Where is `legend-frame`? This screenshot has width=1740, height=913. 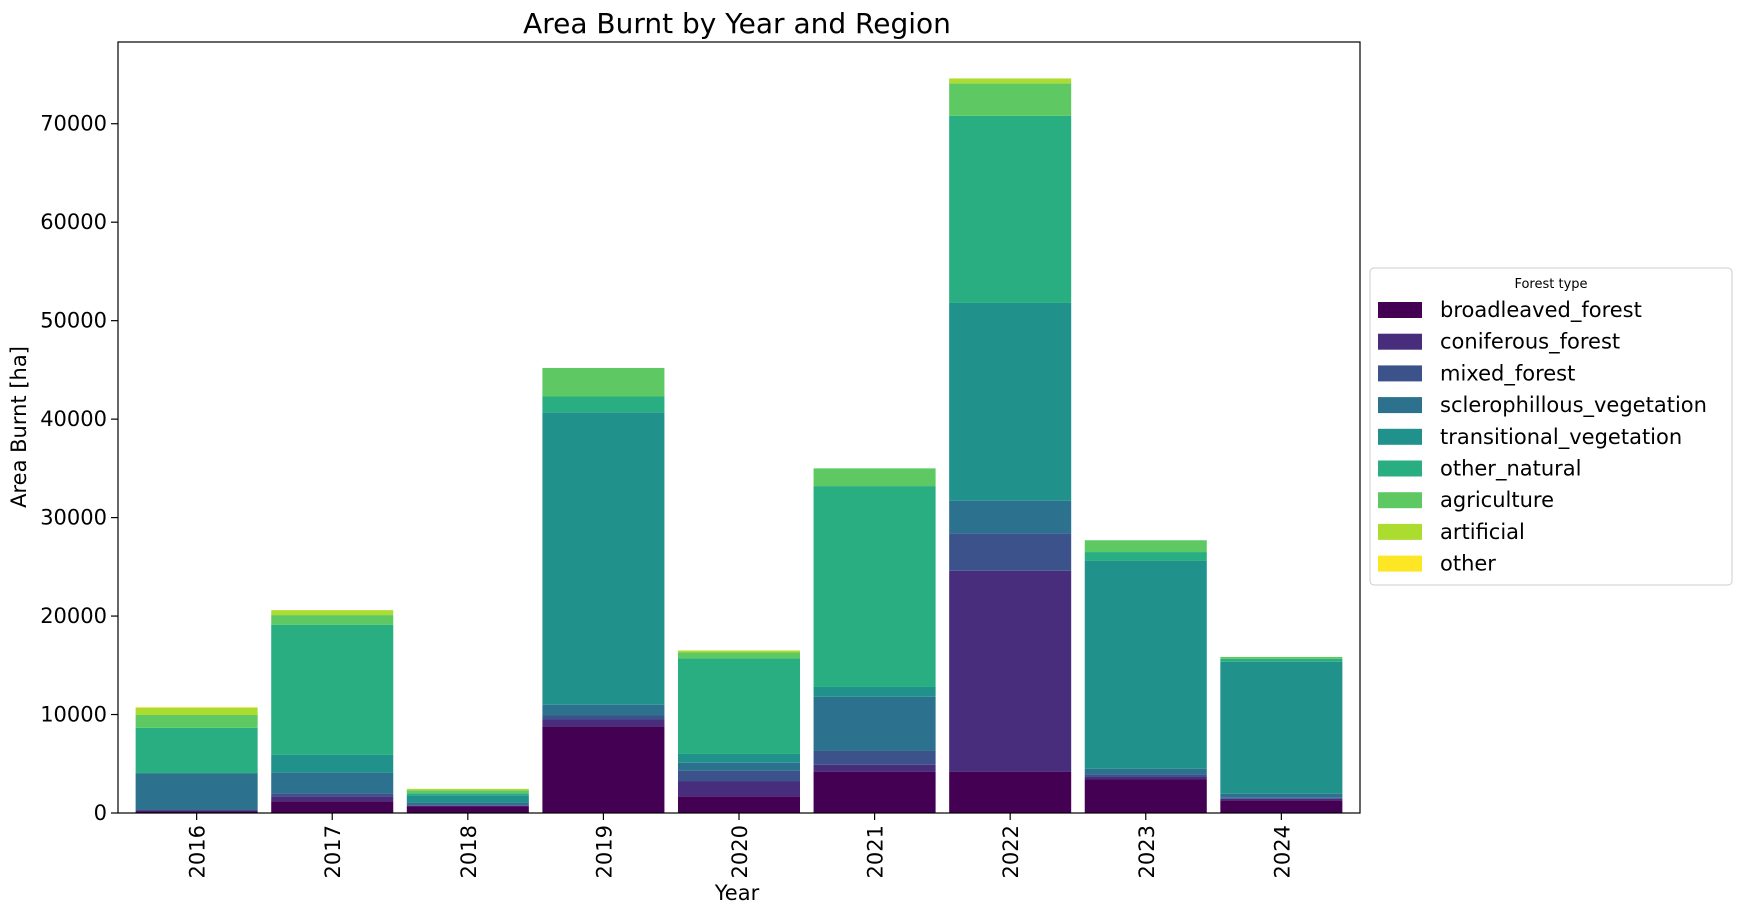 legend-frame is located at coordinates (1551, 426).